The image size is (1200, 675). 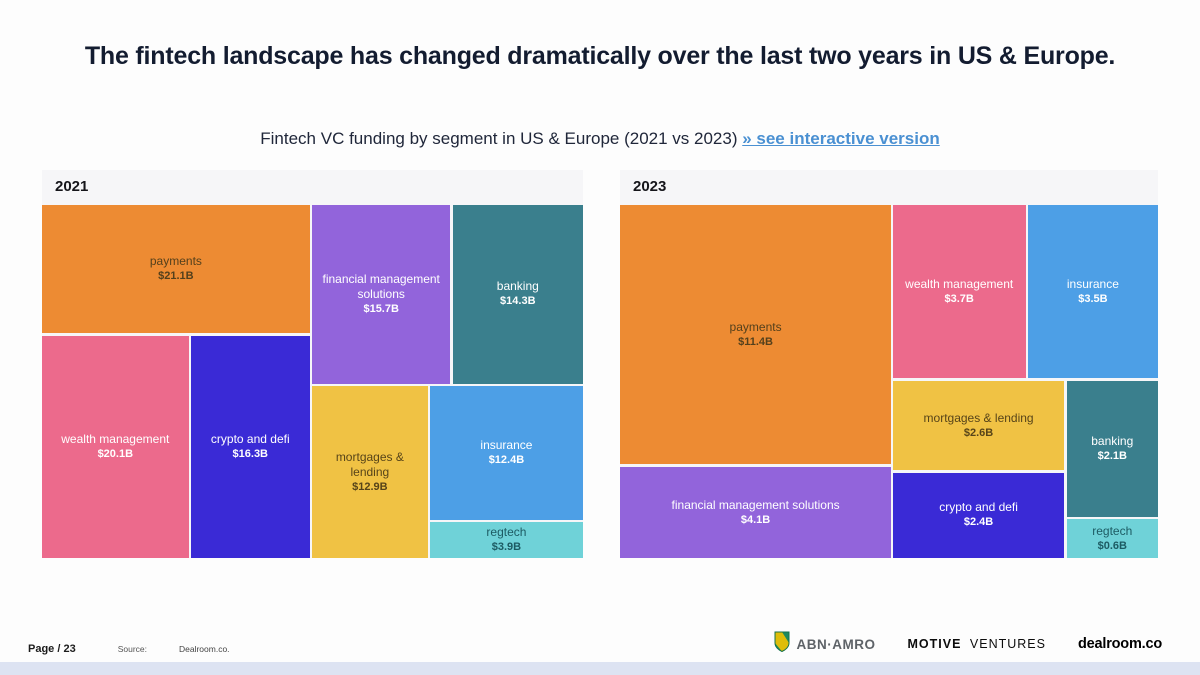 I want to click on treemap-block-crypto-and-defi: crypto and defi $2.4B, so click(x=978, y=515).